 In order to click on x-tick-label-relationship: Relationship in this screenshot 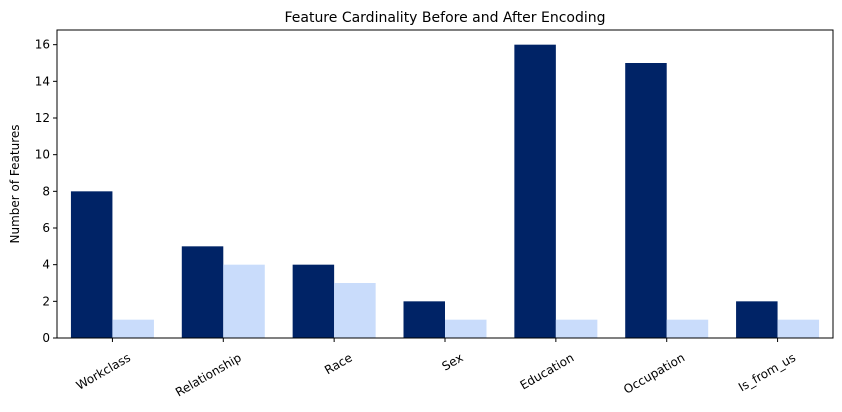, I will do `click(208, 374)`.